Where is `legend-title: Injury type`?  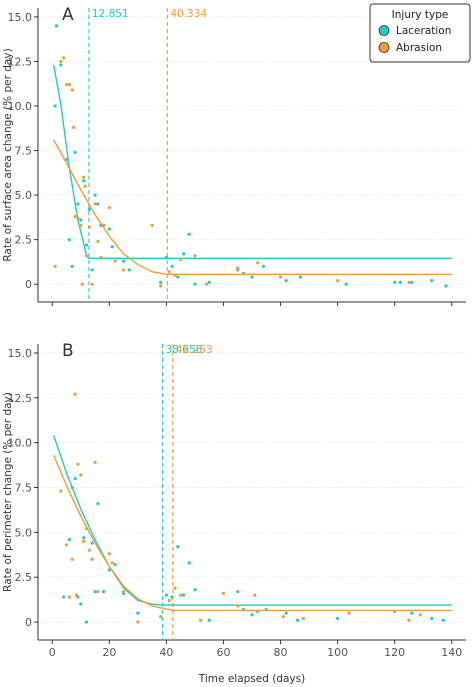
legend-title: Injury type is located at coordinates (420, 15).